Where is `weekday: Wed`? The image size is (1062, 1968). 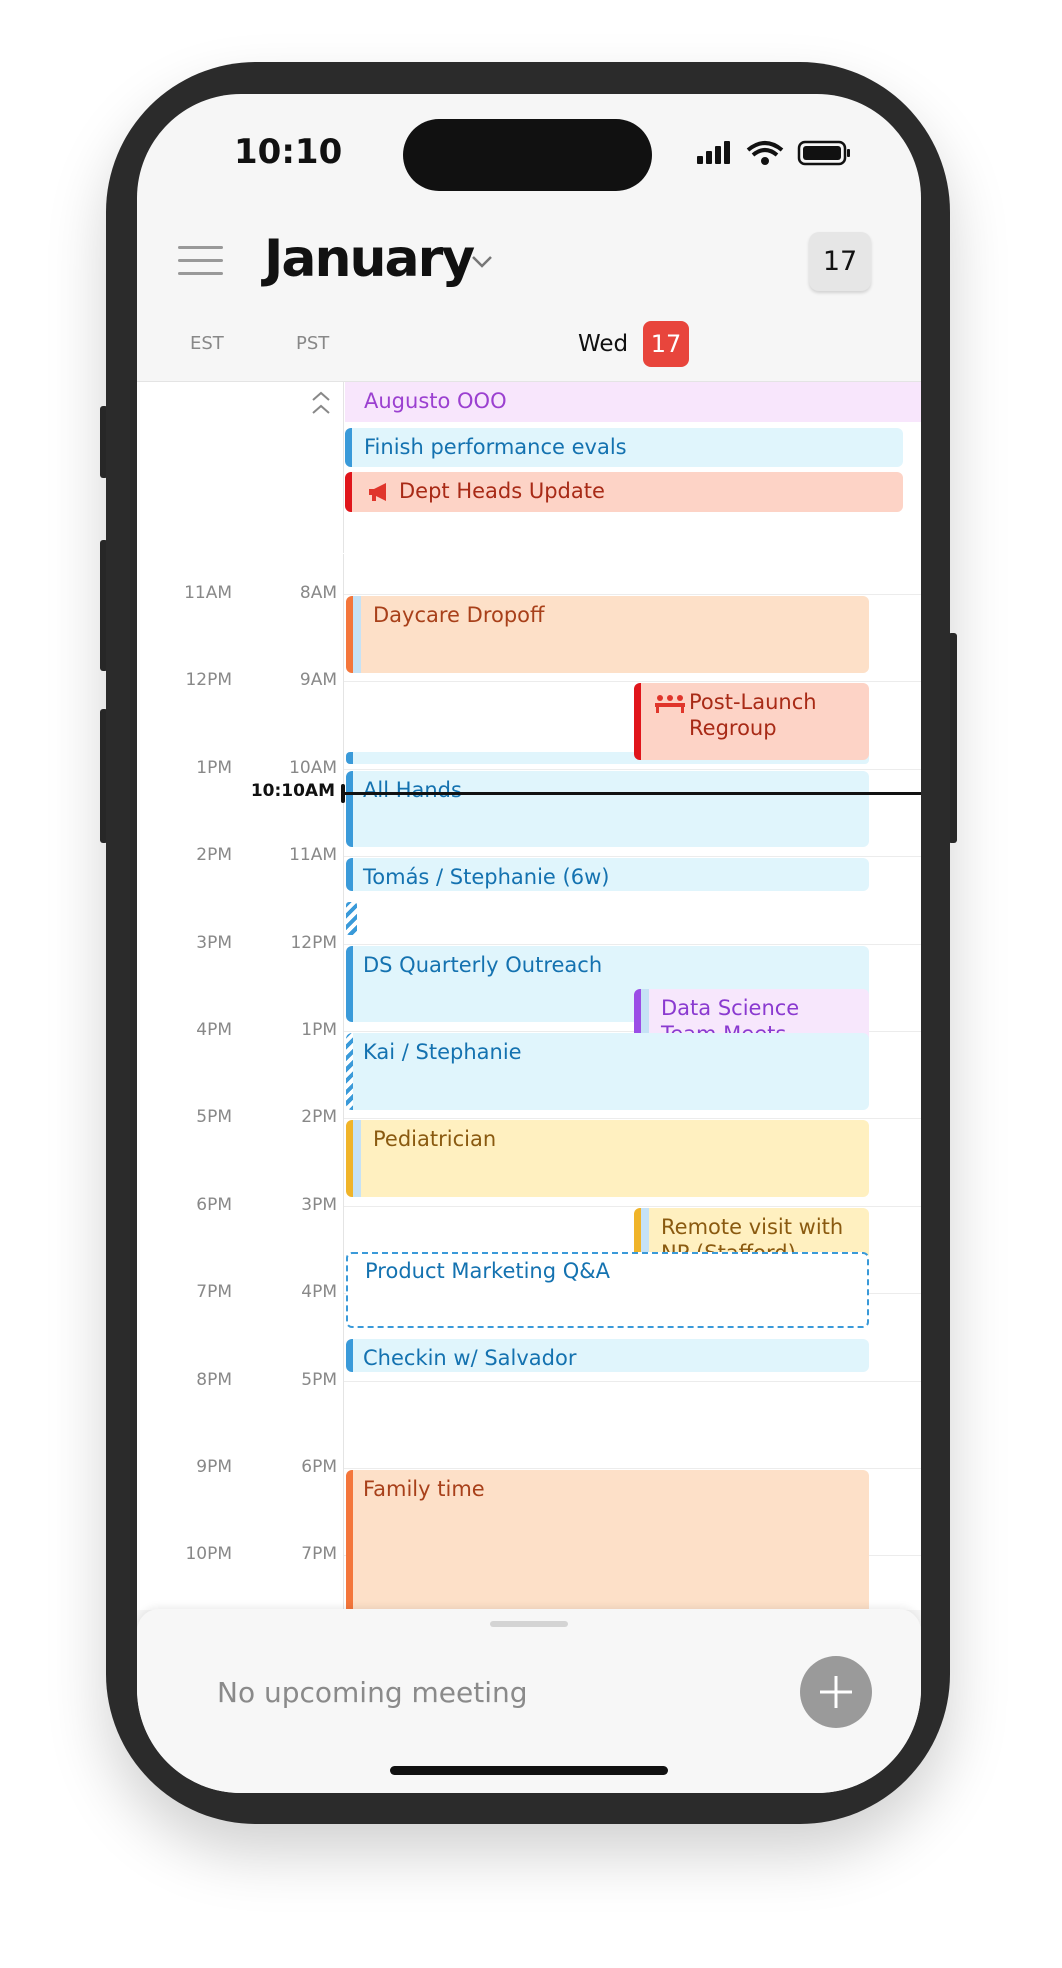
weekday: Wed is located at coordinates (603, 344).